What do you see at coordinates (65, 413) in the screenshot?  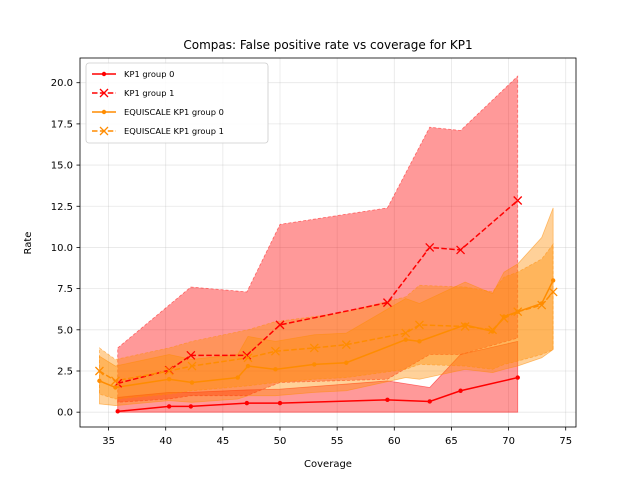 I see `y-tick-label: 0.0` at bounding box center [65, 413].